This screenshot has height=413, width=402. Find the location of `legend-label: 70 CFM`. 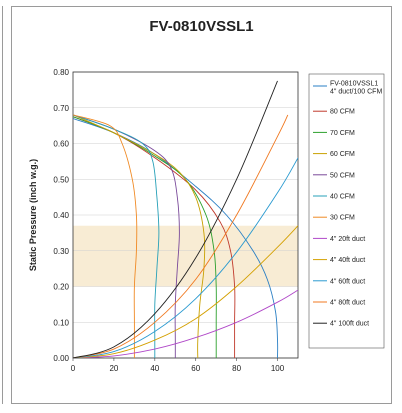

legend-label: 70 CFM is located at coordinates (342, 133).